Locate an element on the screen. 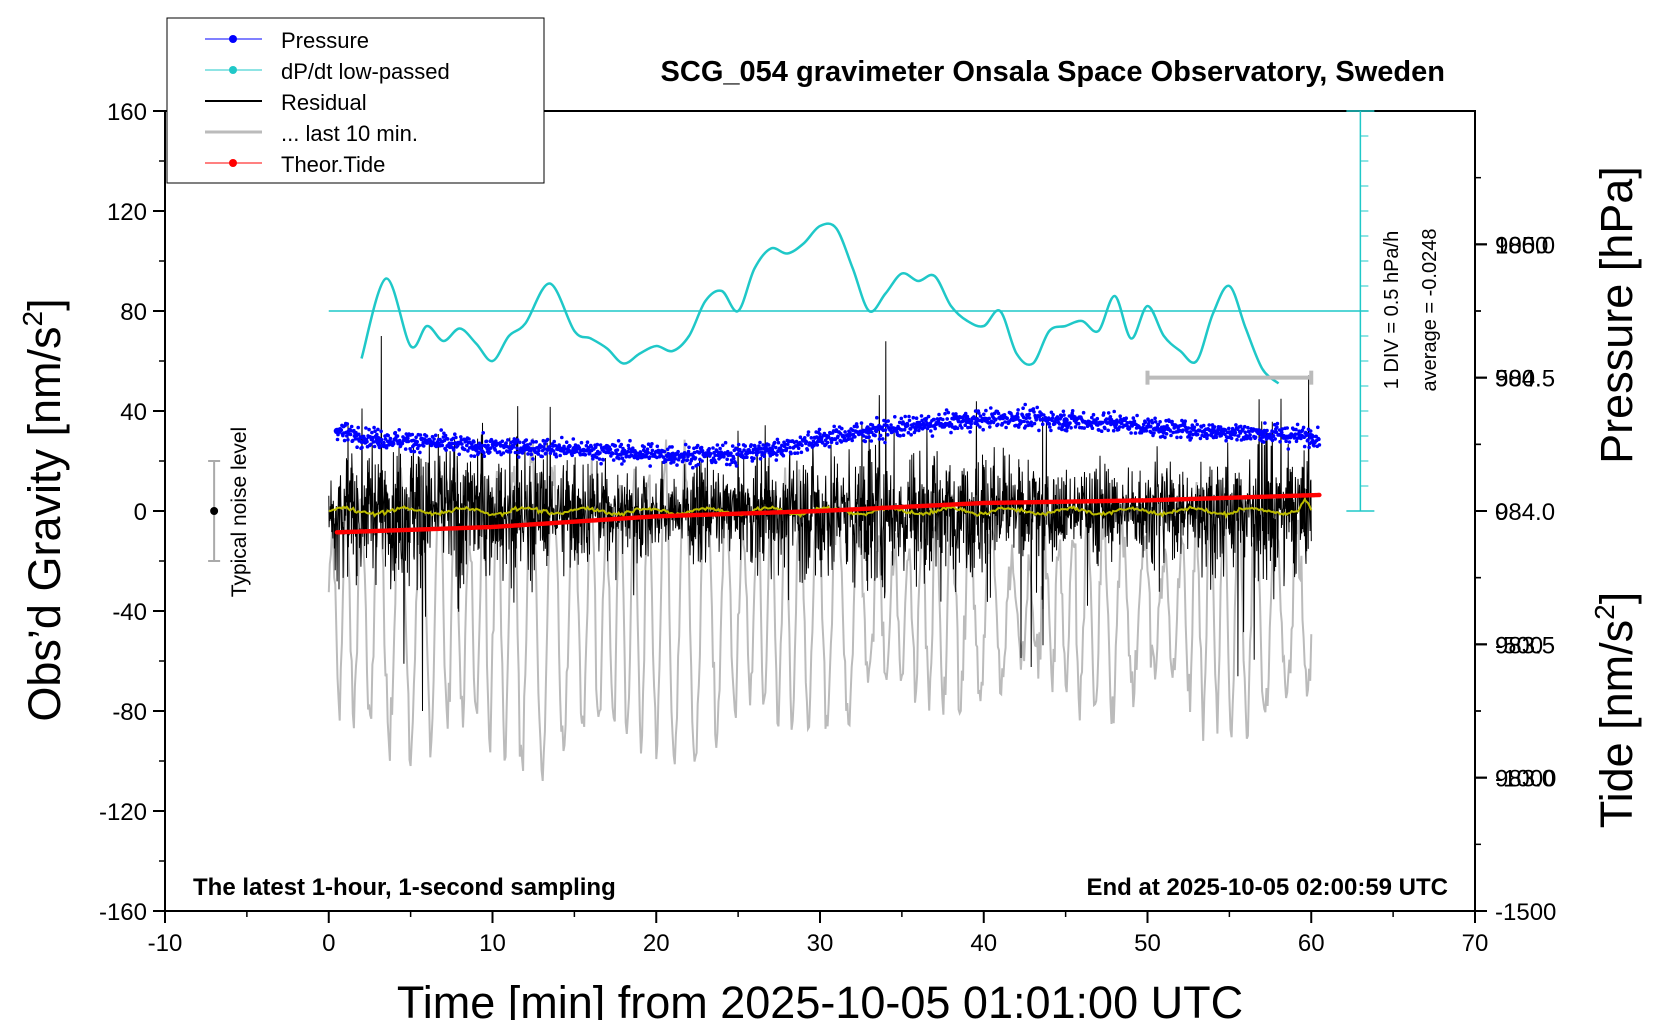 The image size is (1660, 1020). pressure-tick-label: 983.0 is located at coordinates (1525, 779).